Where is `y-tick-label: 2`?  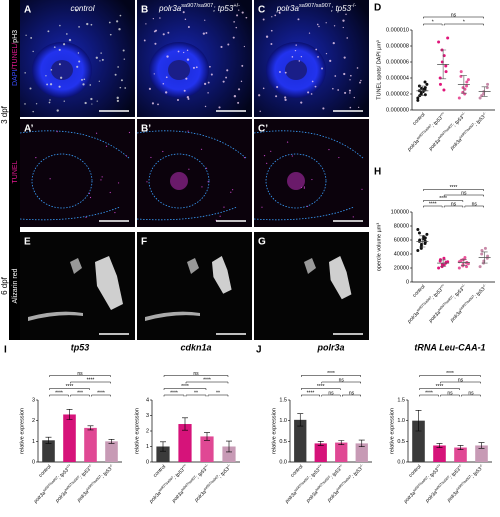 y-tick-label: 2 is located at coordinates (33, 421).